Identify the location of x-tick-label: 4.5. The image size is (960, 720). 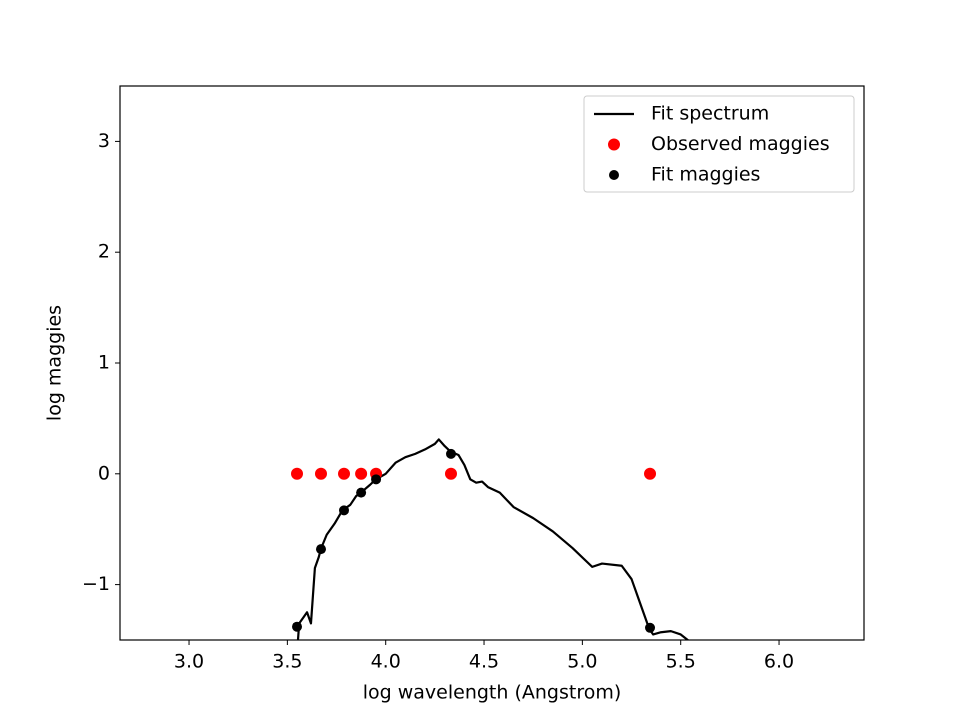
(484, 662).